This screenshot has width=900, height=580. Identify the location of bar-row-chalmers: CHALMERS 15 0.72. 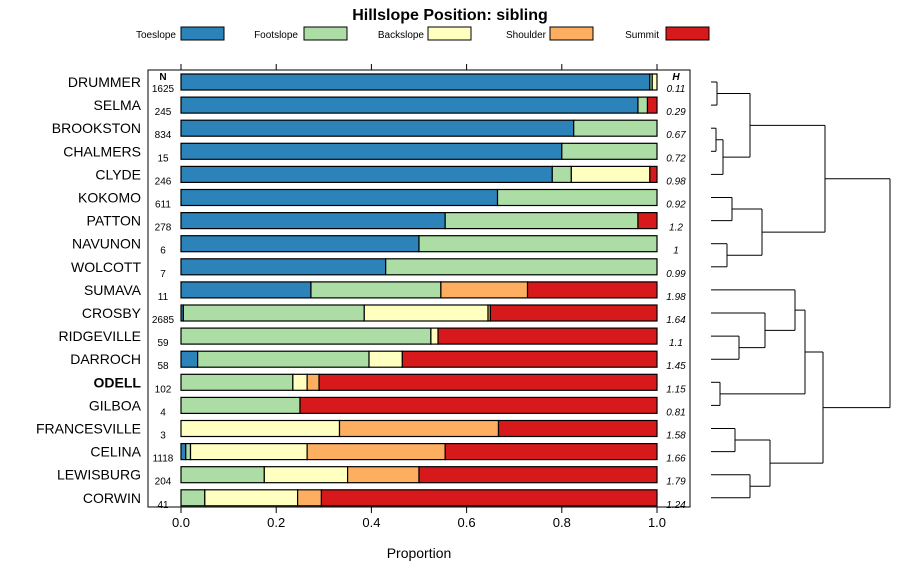
(374, 153).